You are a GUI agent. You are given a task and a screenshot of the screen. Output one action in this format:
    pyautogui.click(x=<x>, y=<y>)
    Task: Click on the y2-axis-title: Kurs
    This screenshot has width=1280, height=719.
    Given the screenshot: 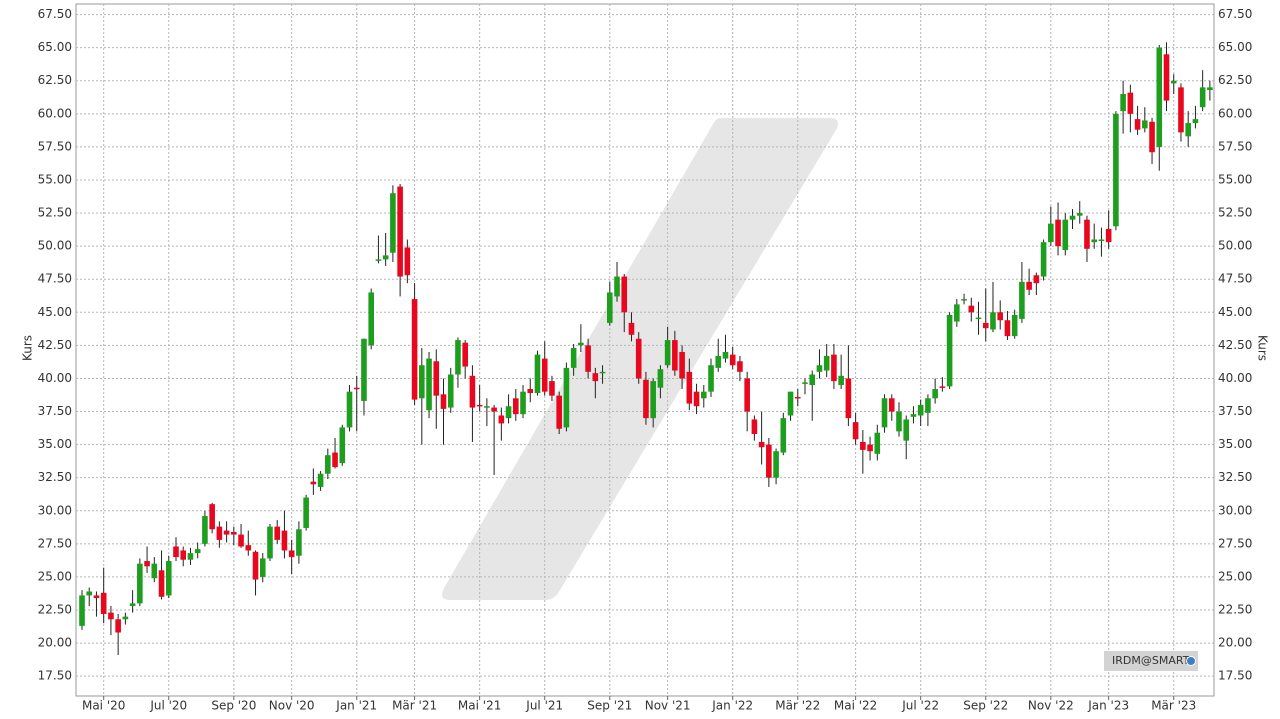 What is the action you would take?
    pyautogui.click(x=1263, y=348)
    